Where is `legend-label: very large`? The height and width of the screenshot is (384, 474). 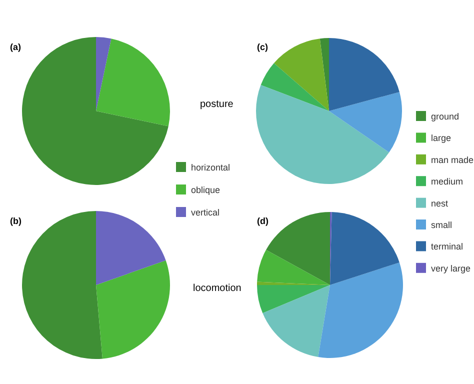
legend-label: very large is located at coordinates (451, 268).